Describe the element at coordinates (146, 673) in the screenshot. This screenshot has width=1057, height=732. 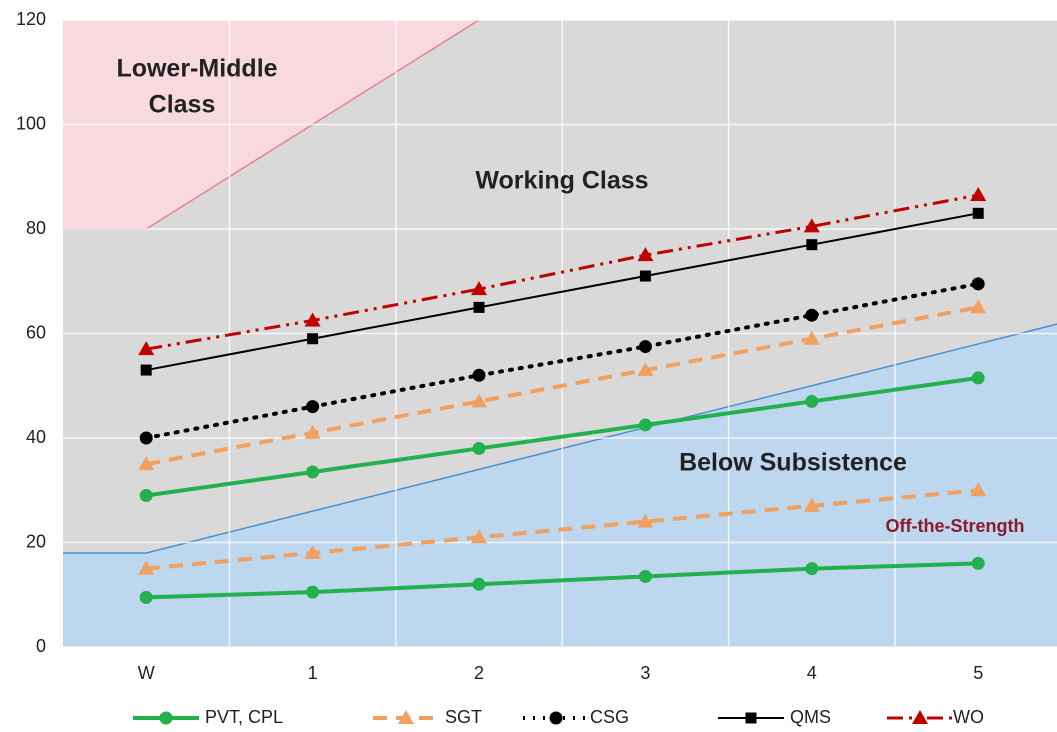
I see `x-tick-label: W` at that location.